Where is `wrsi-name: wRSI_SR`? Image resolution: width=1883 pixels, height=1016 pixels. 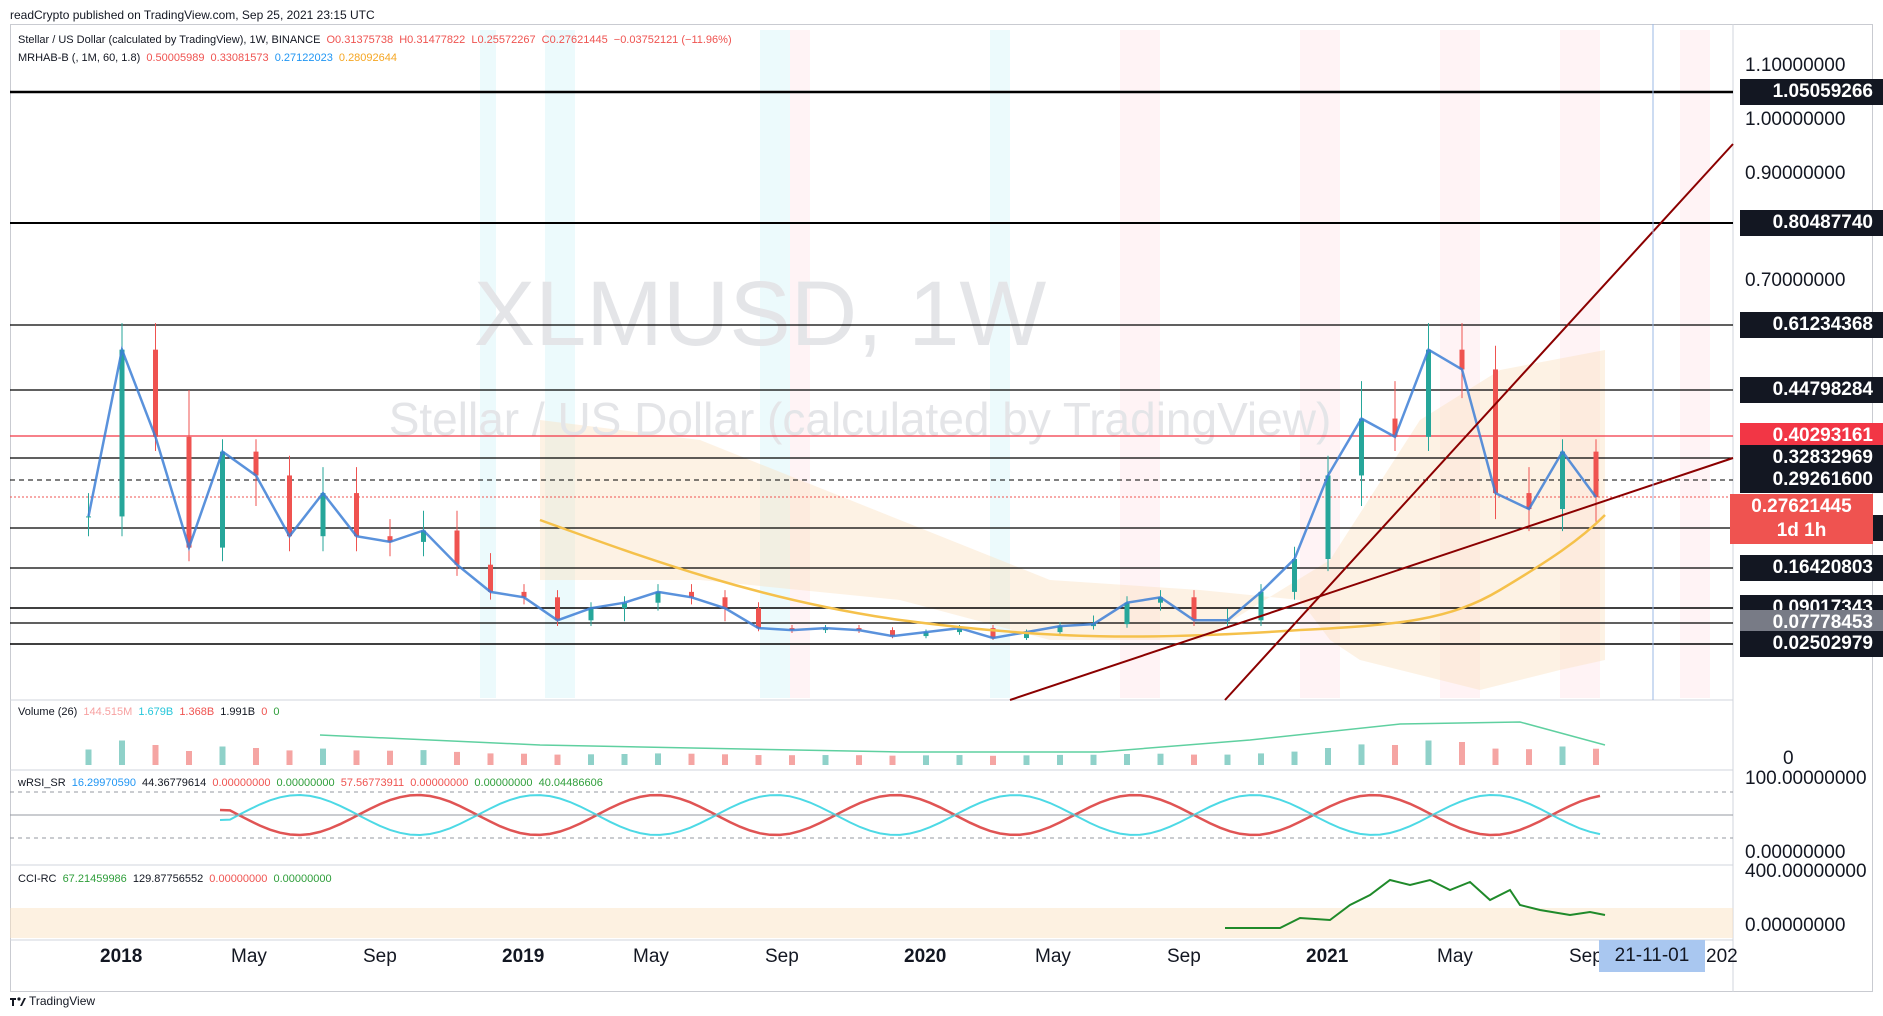 wrsi-name: wRSI_SR is located at coordinates (42, 783).